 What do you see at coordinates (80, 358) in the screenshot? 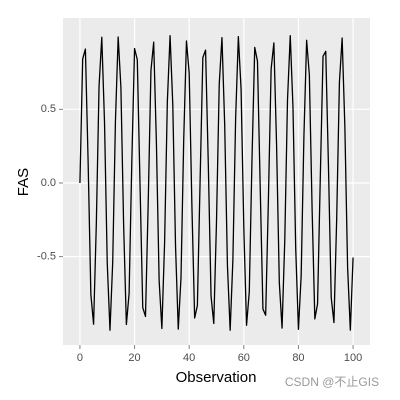
I see `x-tick-label: 0` at bounding box center [80, 358].